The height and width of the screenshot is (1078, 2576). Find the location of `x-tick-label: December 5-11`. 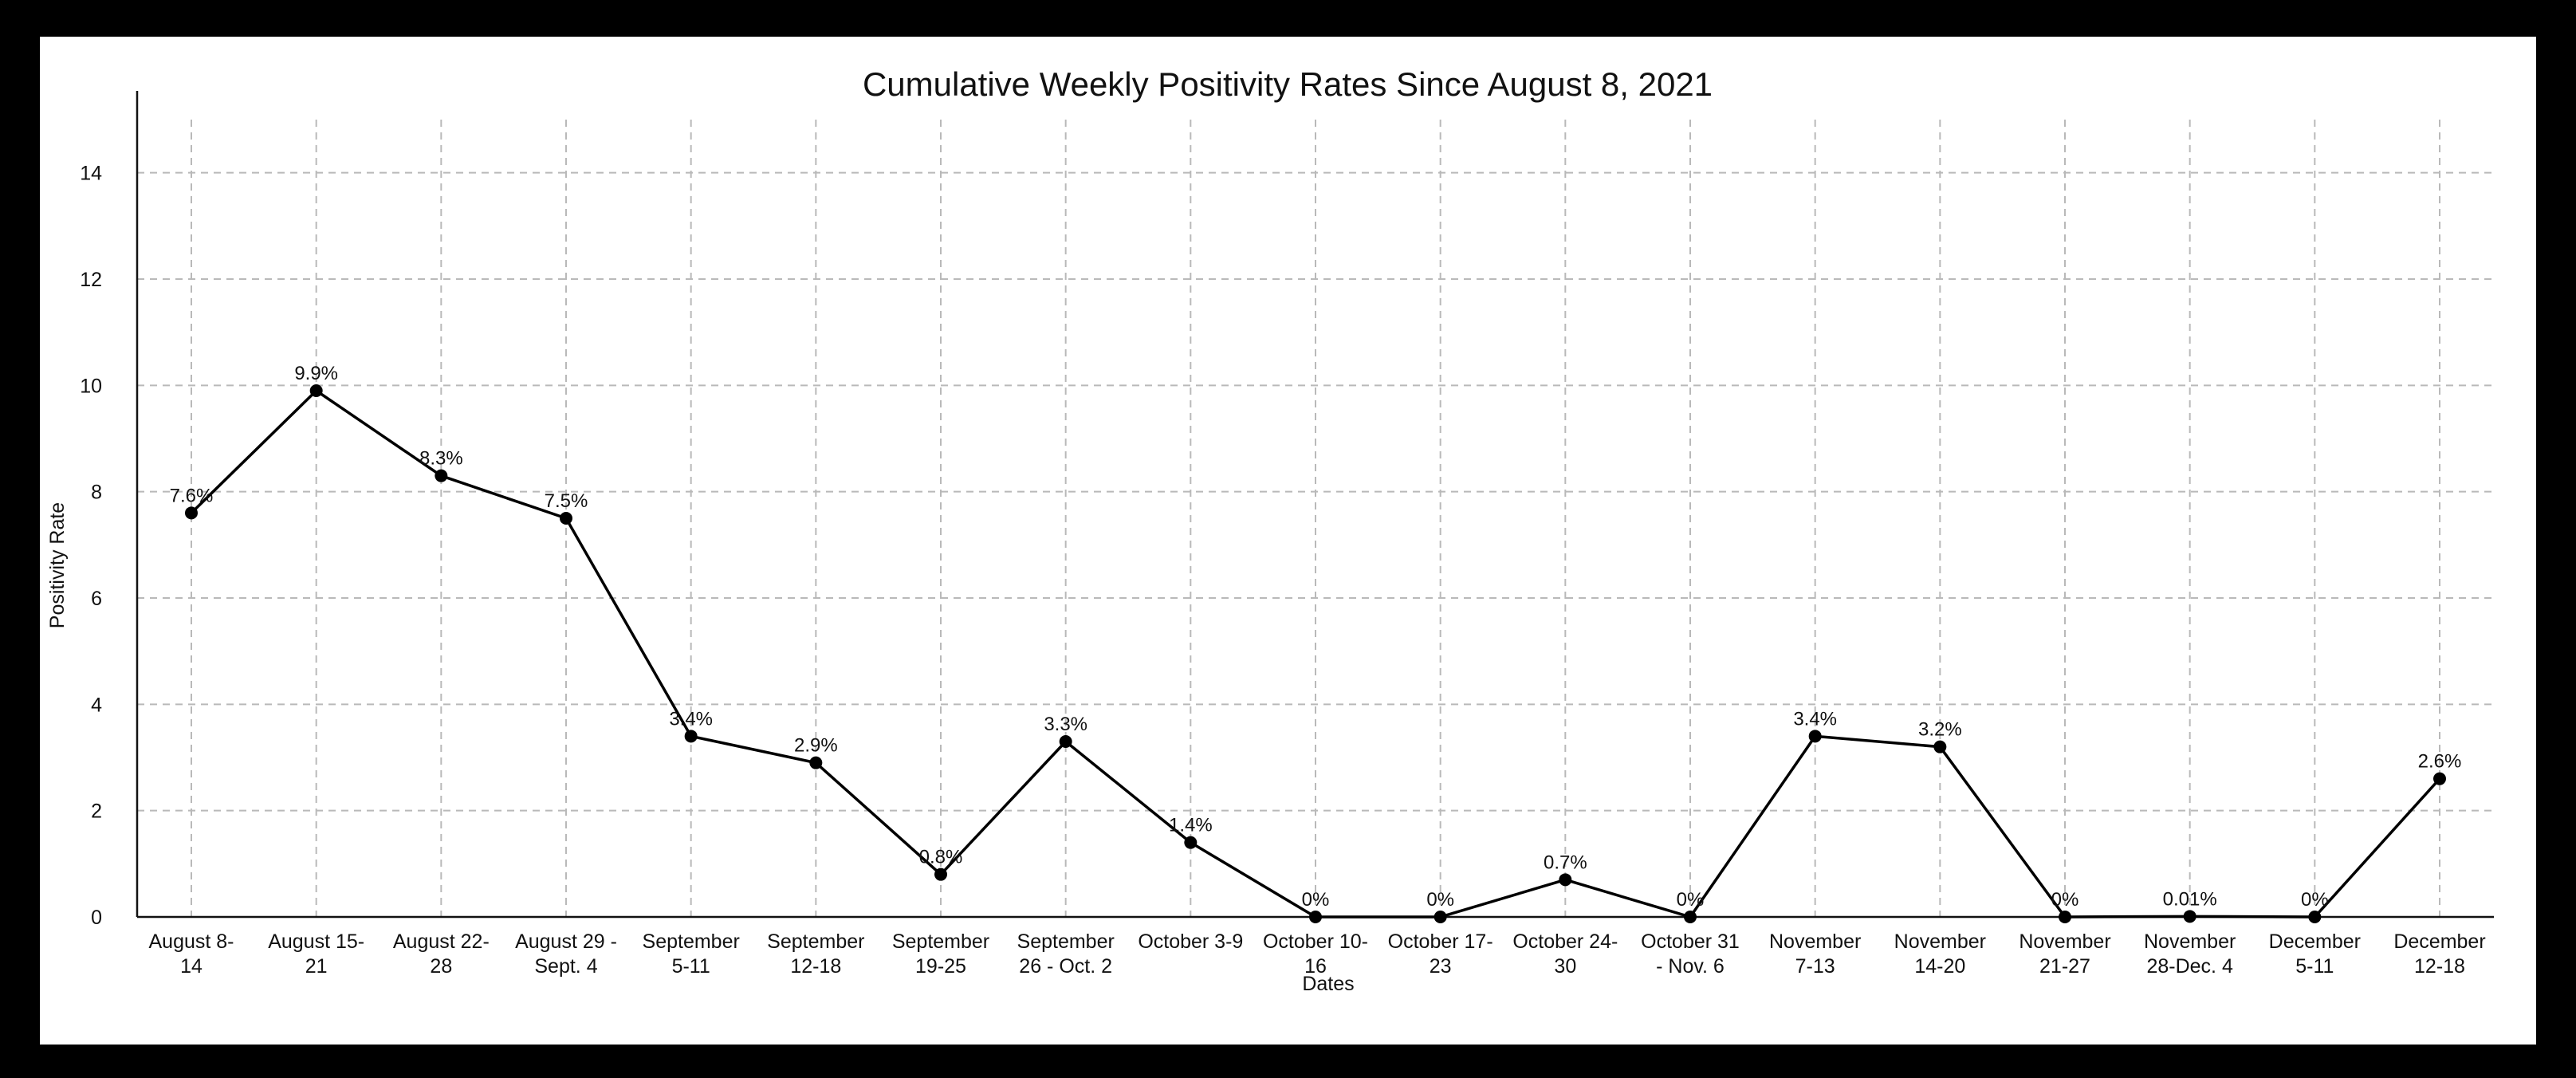

x-tick-label: December 5-11 is located at coordinates (2315, 954).